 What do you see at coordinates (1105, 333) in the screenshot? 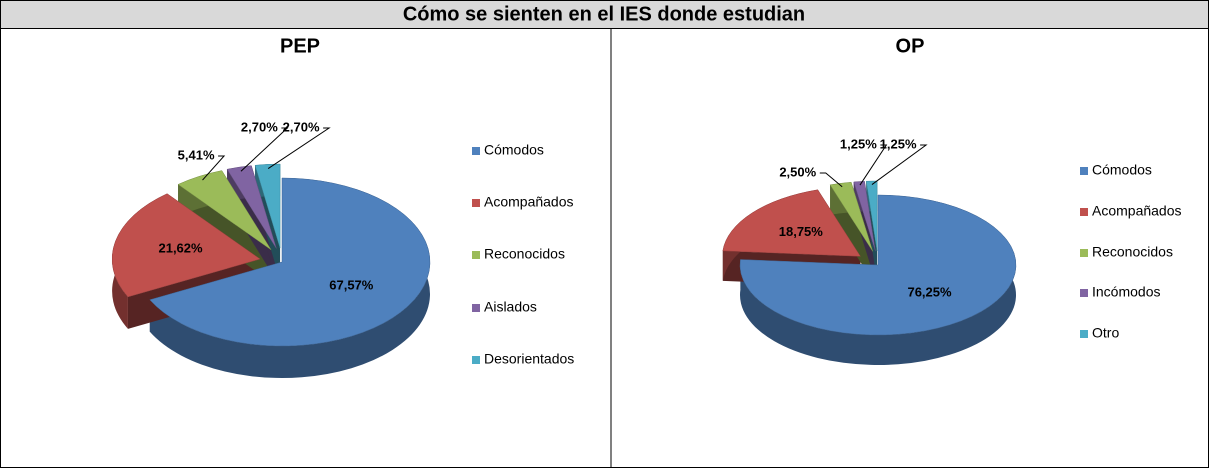
I see `legend-label: Otro` at bounding box center [1105, 333].